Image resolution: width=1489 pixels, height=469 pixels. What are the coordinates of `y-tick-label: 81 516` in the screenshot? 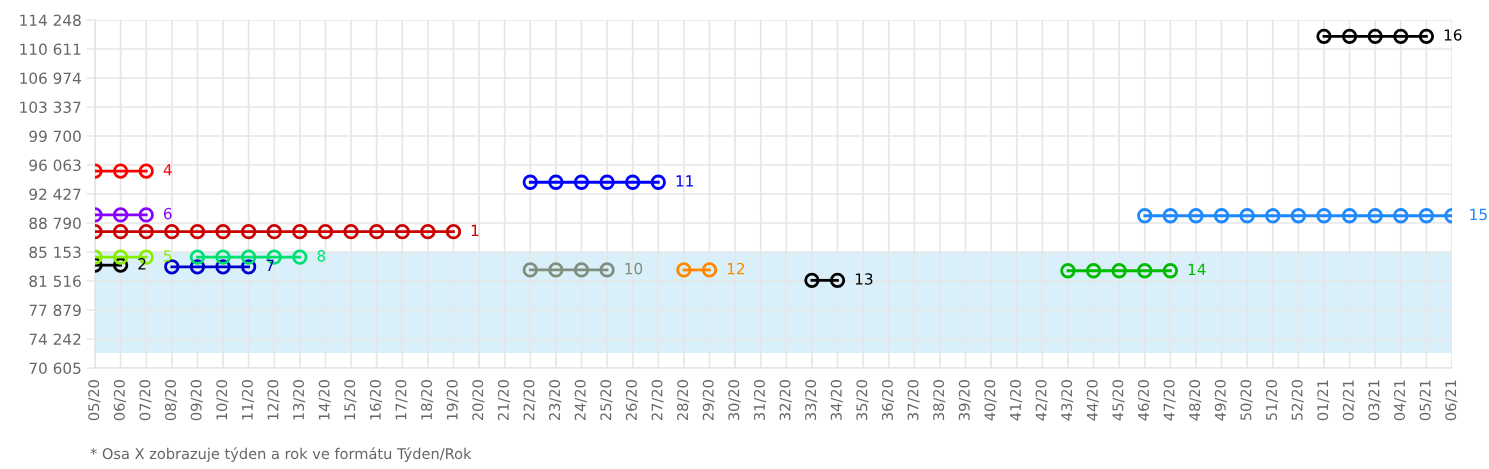 It's located at (55, 281).